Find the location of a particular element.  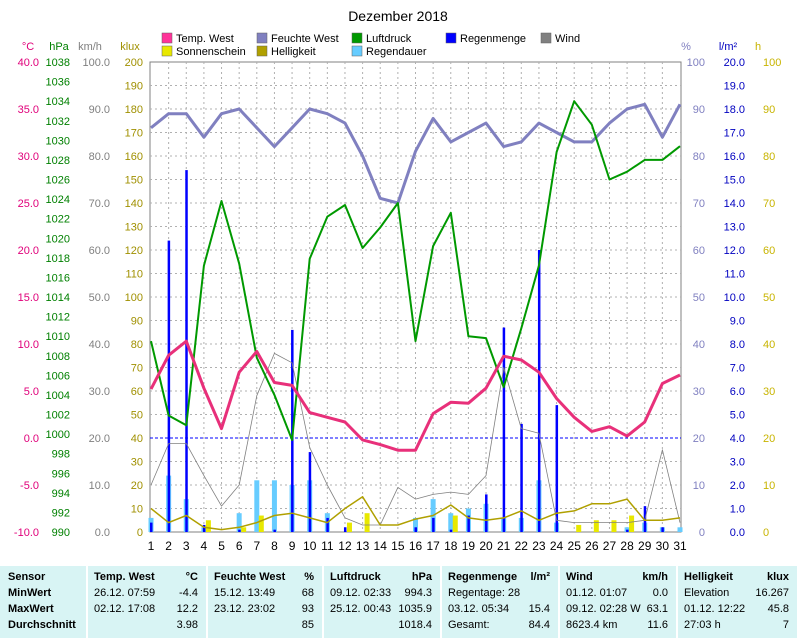

humidity-tick-label: 40 is located at coordinates (699, 345).